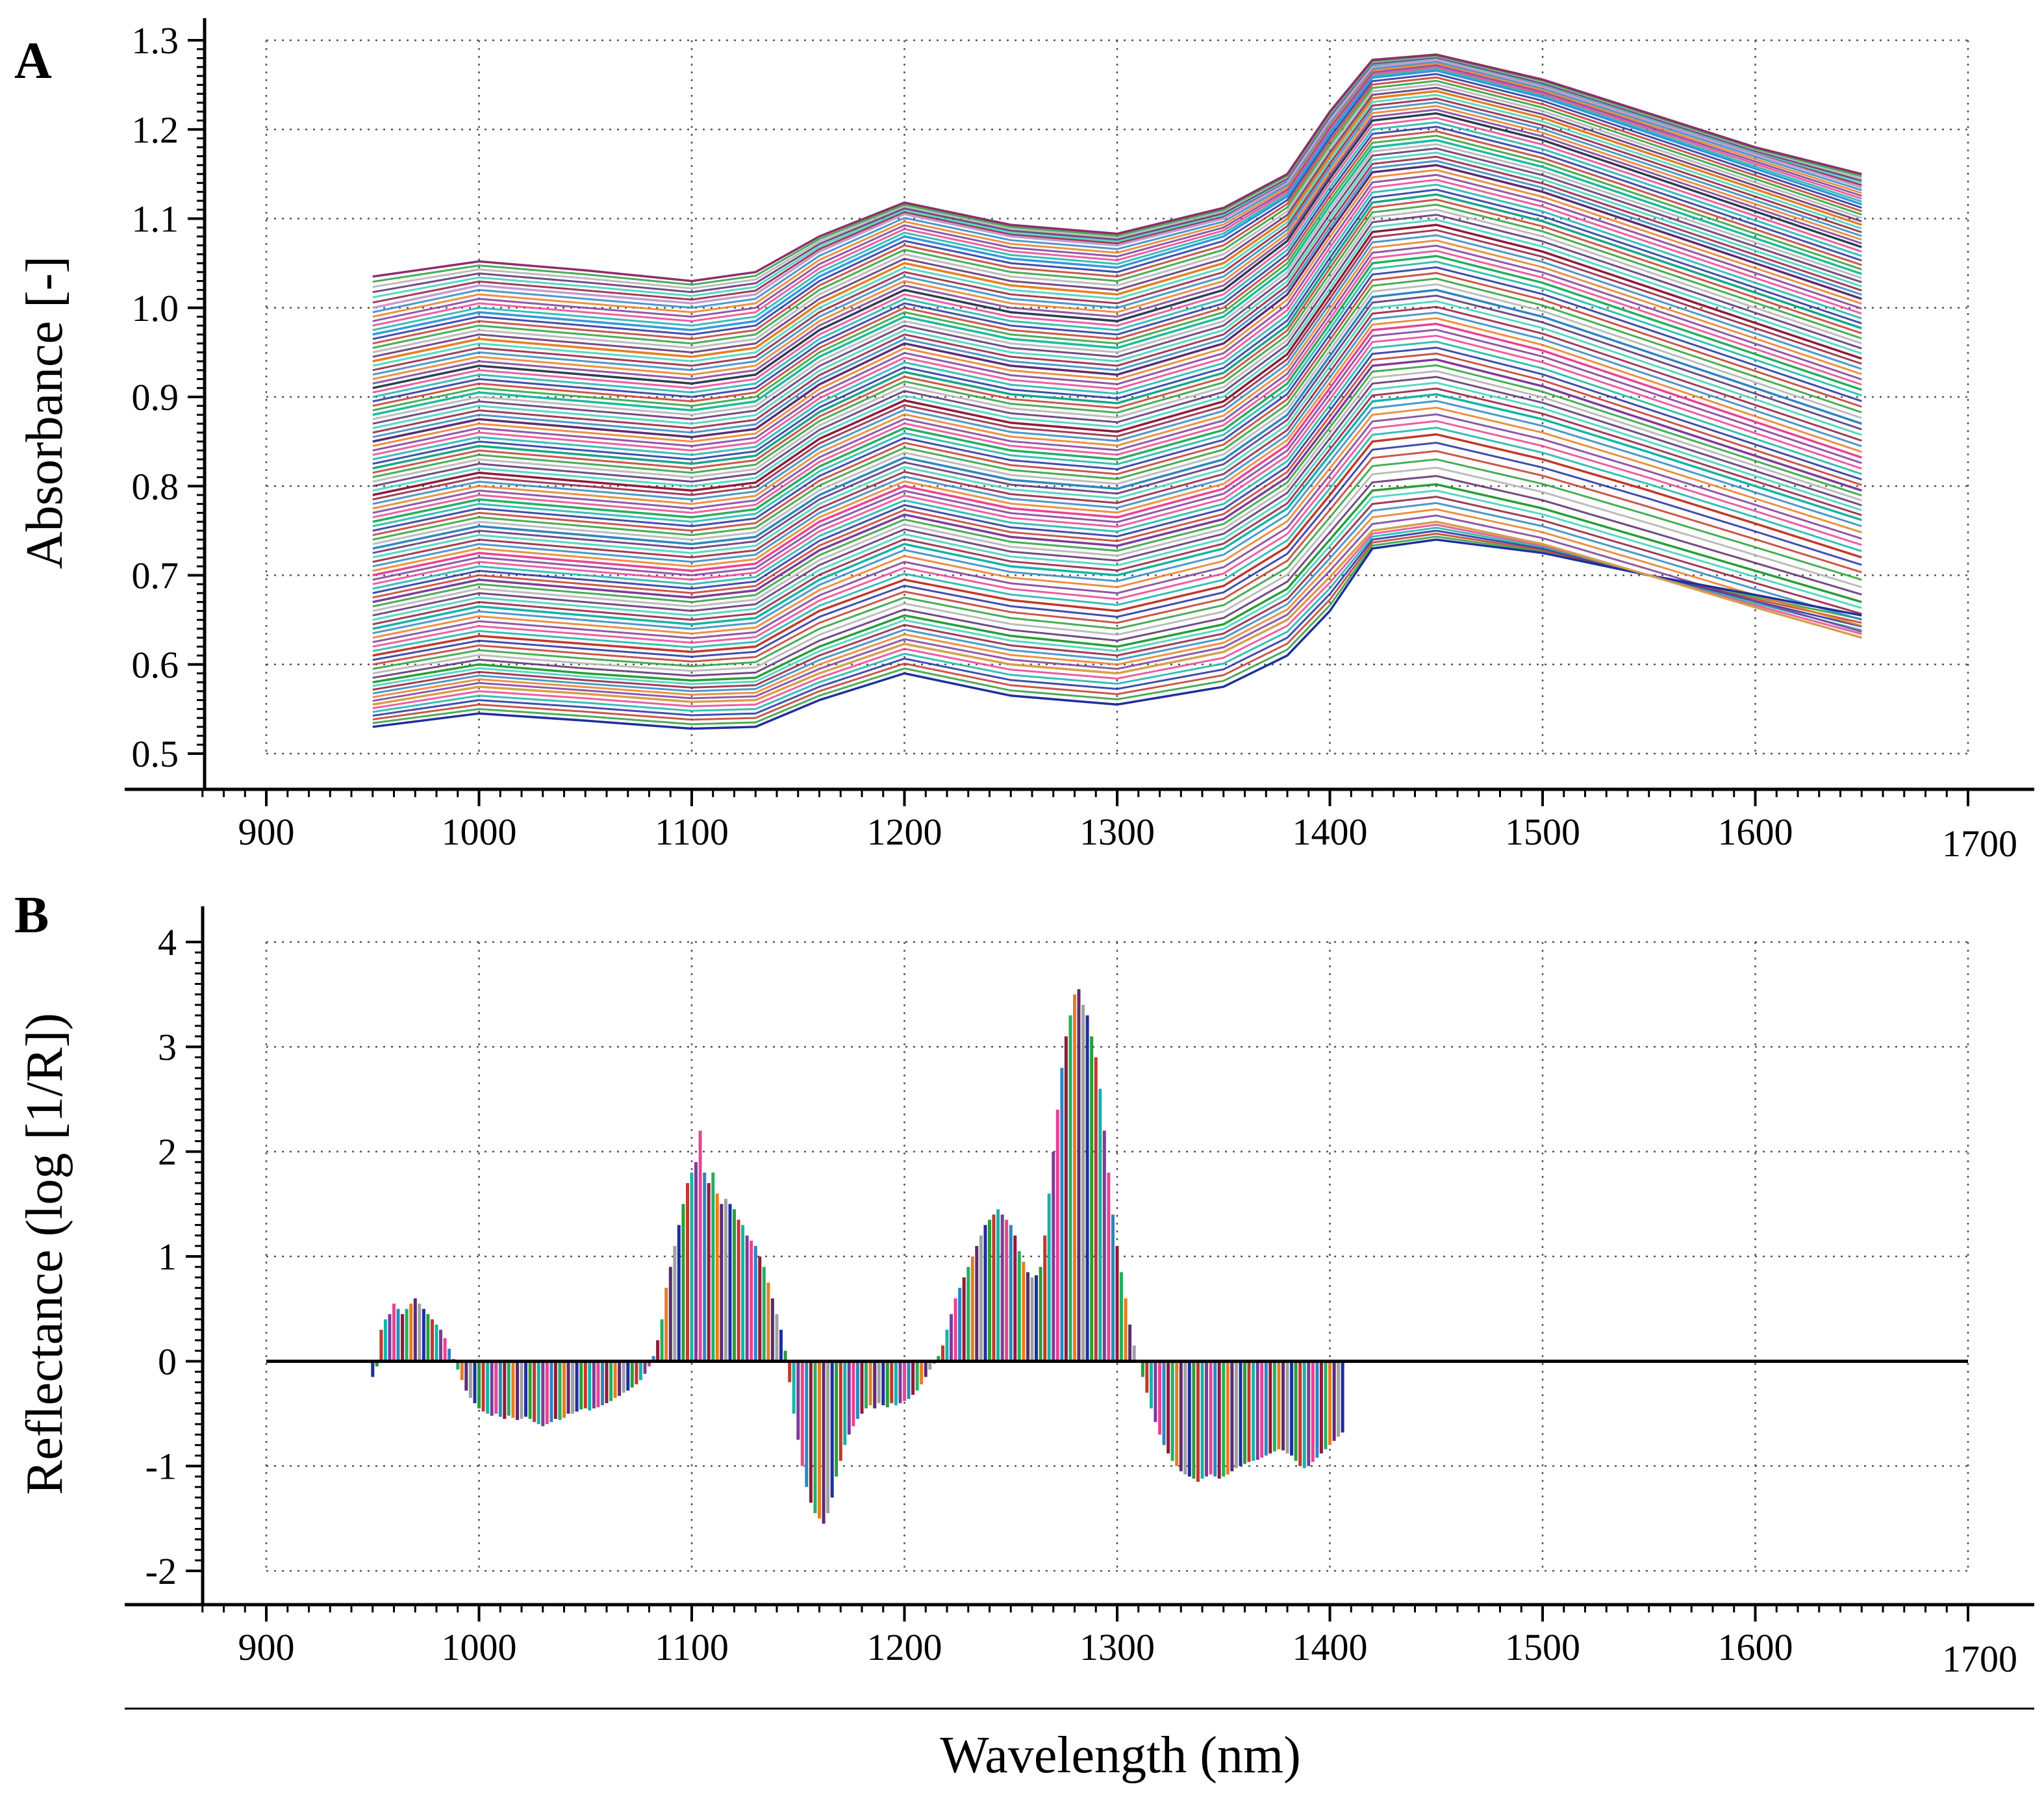 This screenshot has height=1795, width=2044. What do you see at coordinates (155, 129) in the screenshot?
I see `y-tick-label: 1.2` at bounding box center [155, 129].